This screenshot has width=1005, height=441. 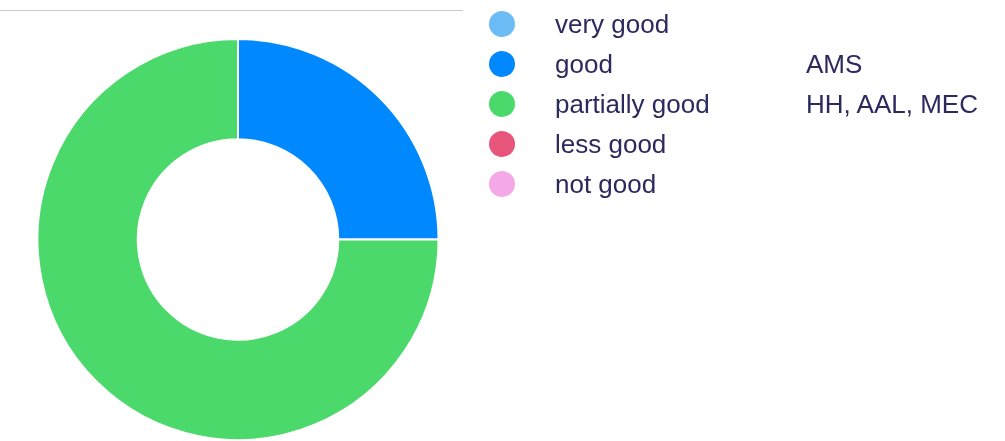 I want to click on text: AMS, so click(x=834, y=63).